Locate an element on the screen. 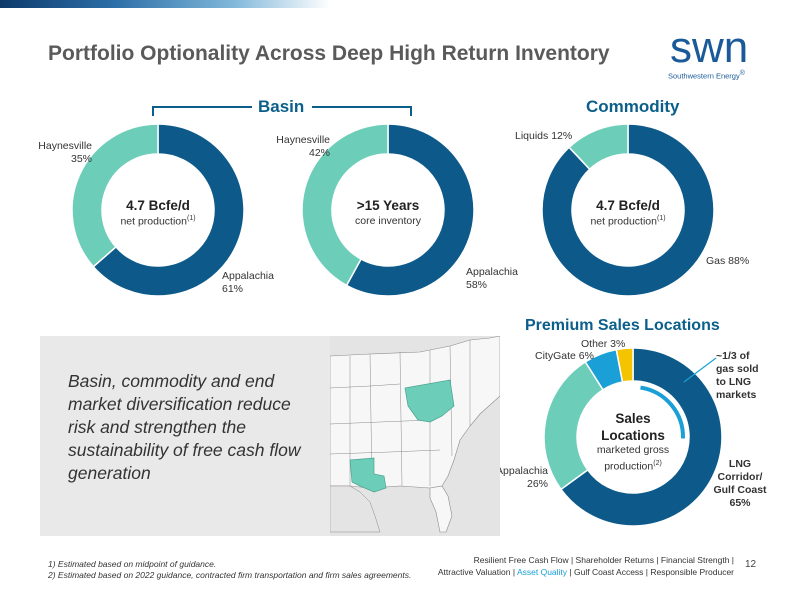 The height and width of the screenshot is (600, 800). commodity-section-heading: Commodity is located at coordinates (633, 106).